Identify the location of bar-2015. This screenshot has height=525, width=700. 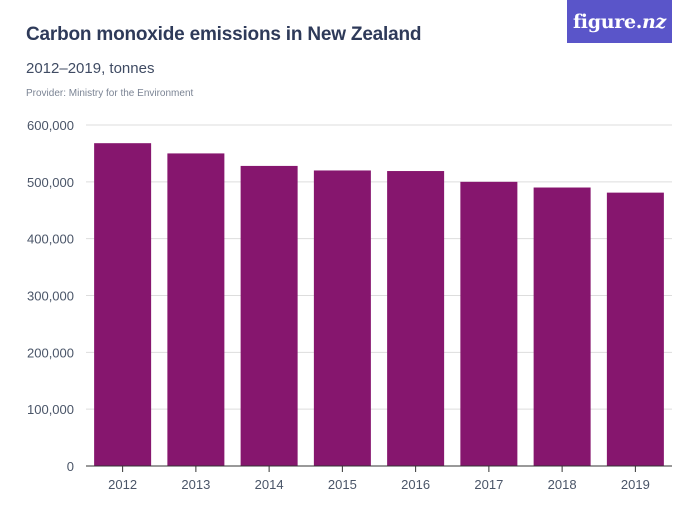
(342, 318).